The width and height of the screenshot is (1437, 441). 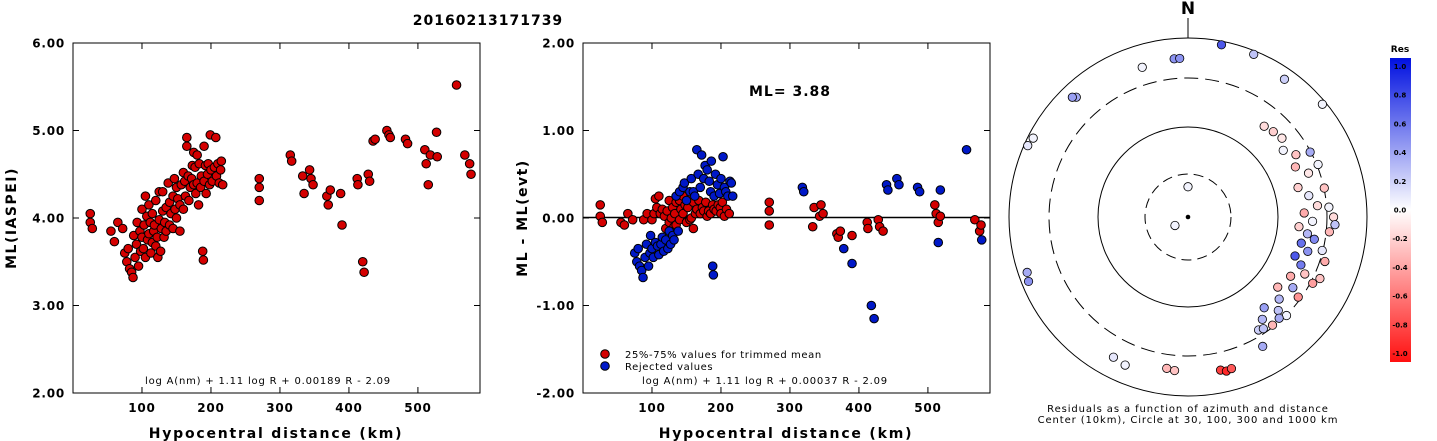 I want to click on colorbar-tick-label: 0.6, so click(x=1400, y=124).